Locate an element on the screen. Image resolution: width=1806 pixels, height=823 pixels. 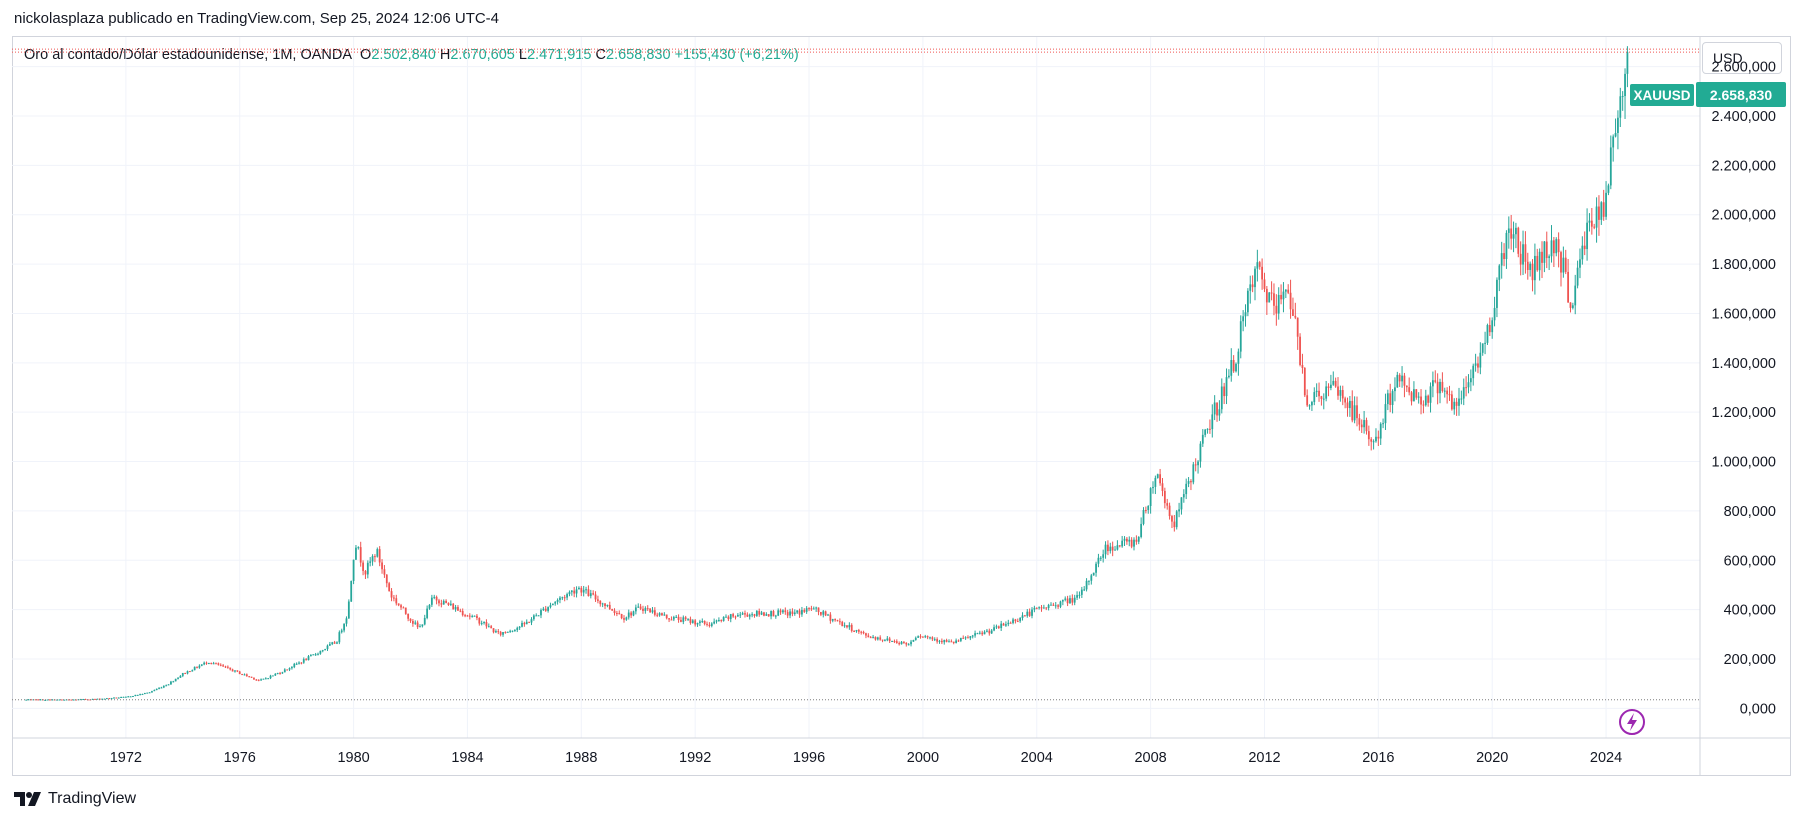
x-tick-label: 1972 is located at coordinates (126, 758).